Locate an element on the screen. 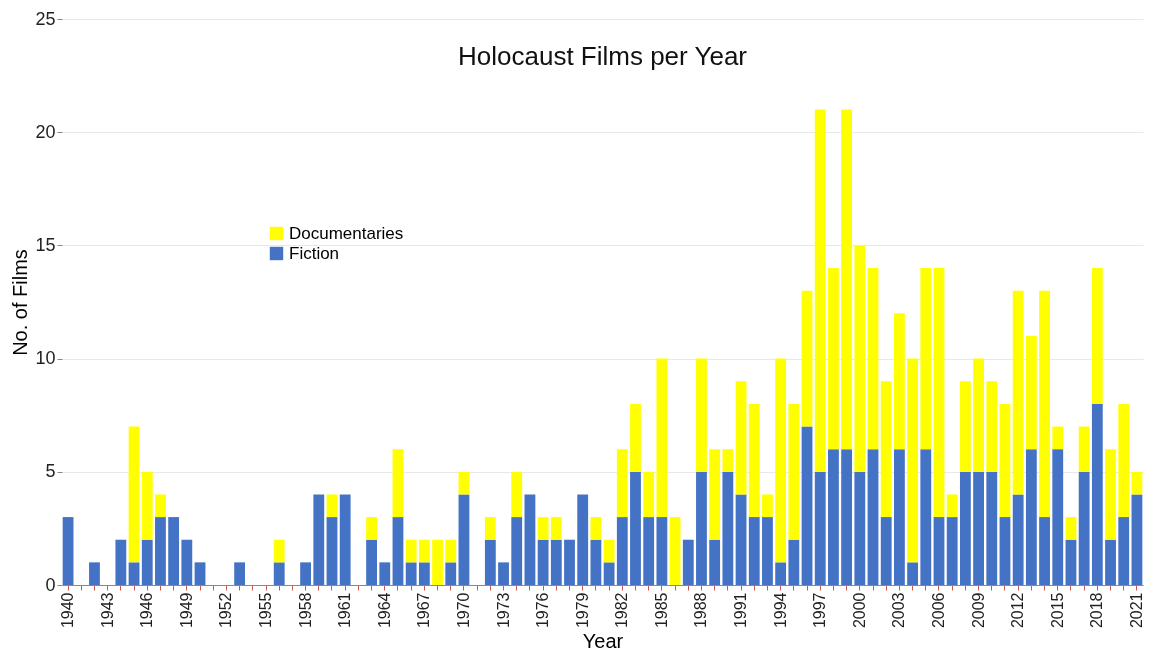 The height and width of the screenshot is (656, 1155). x-tick-label: 1952 is located at coordinates (226, 610).